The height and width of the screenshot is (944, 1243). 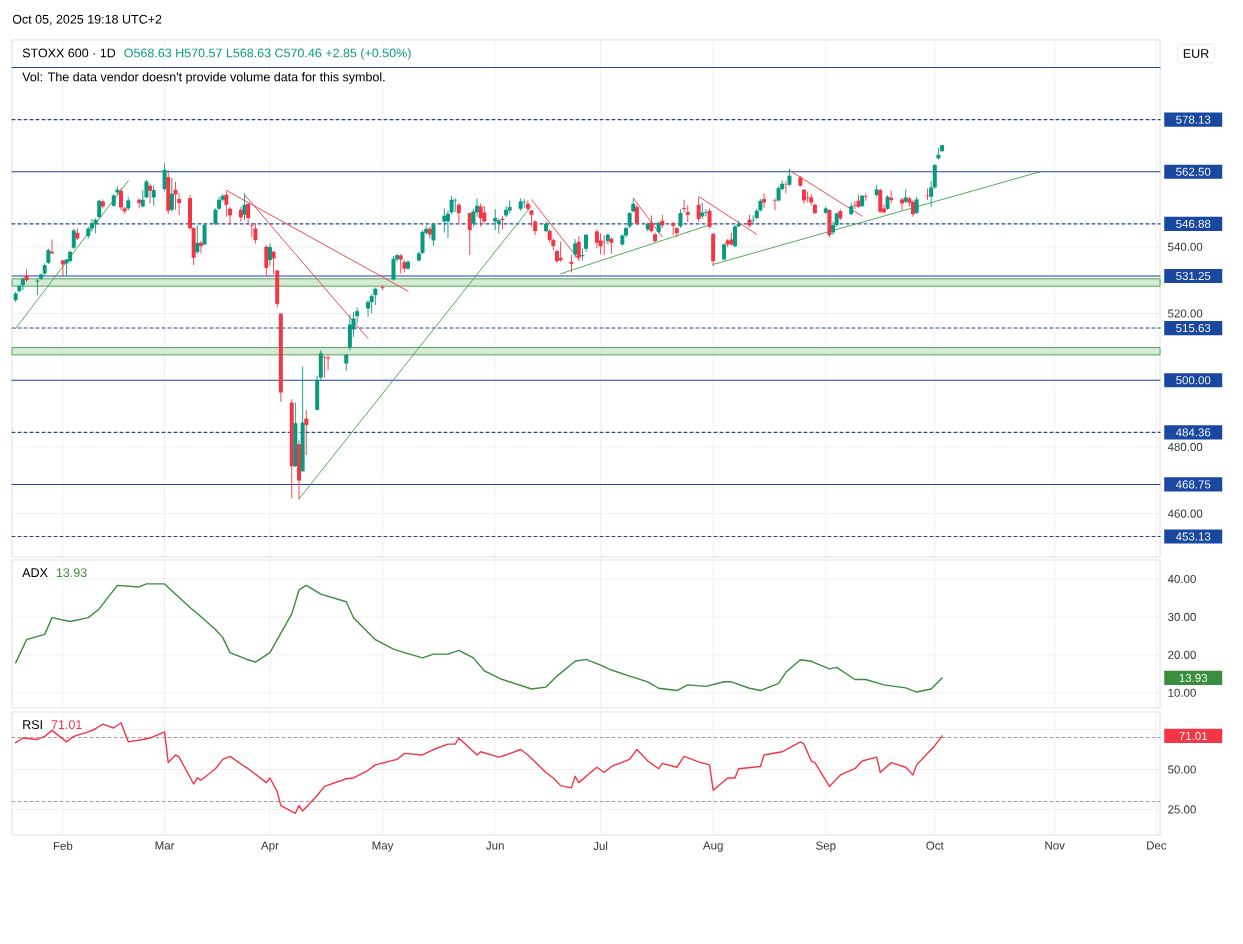 I want to click on x-tick-label: Aug, so click(x=712, y=846).